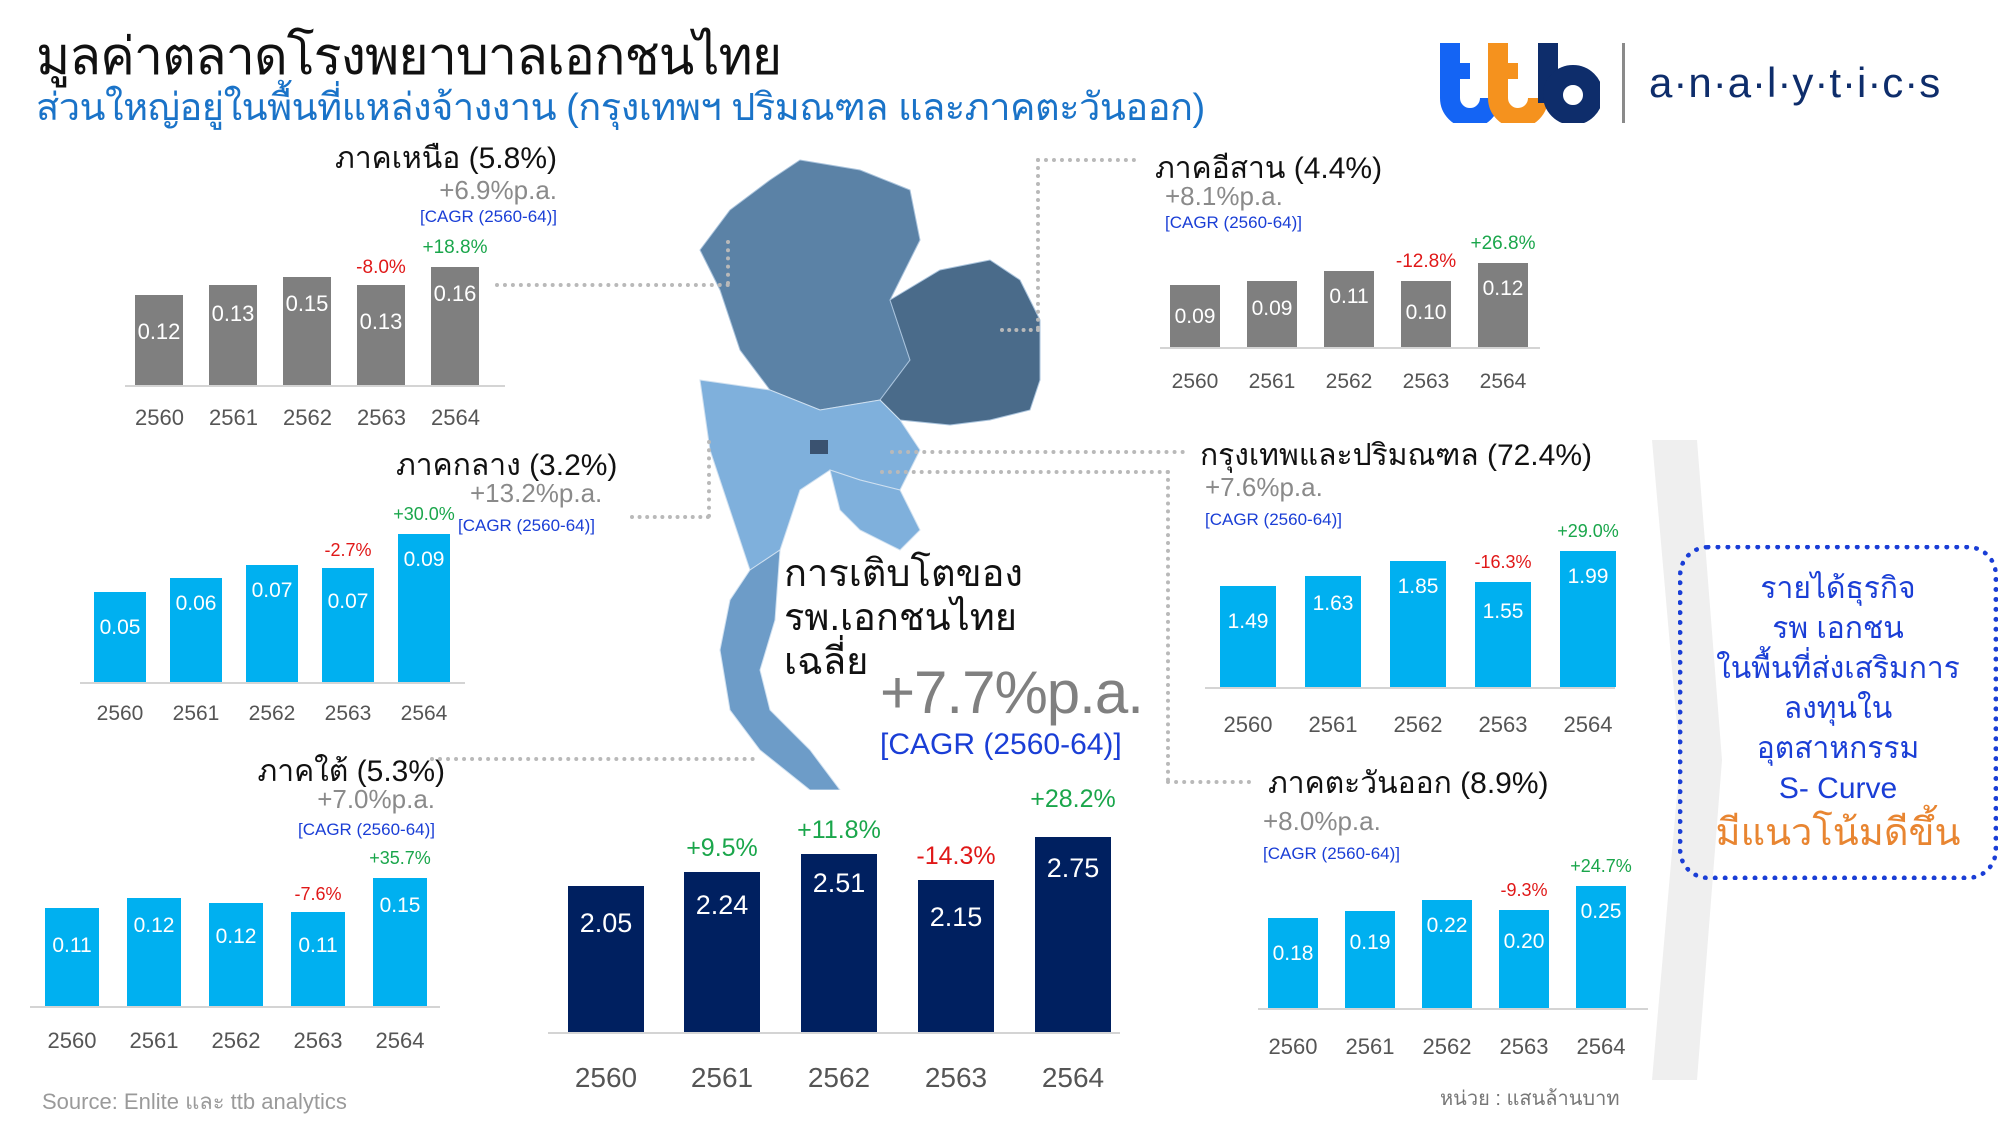  What do you see at coordinates (606, 959) in the screenshot?
I see `bar-total-2560: 2.05` at bounding box center [606, 959].